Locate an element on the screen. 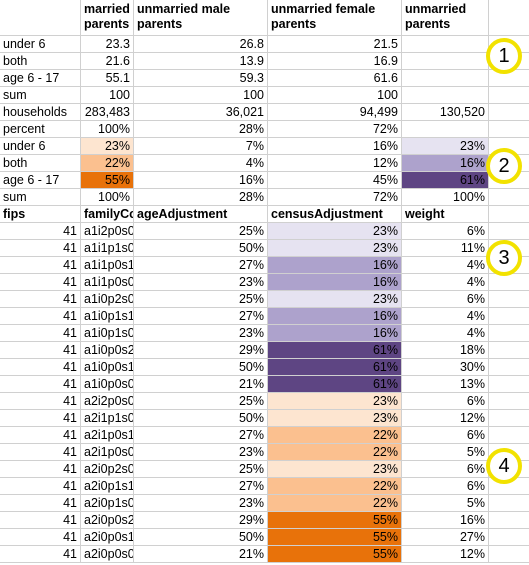  weight-cell: 11% is located at coordinates (445, 248).